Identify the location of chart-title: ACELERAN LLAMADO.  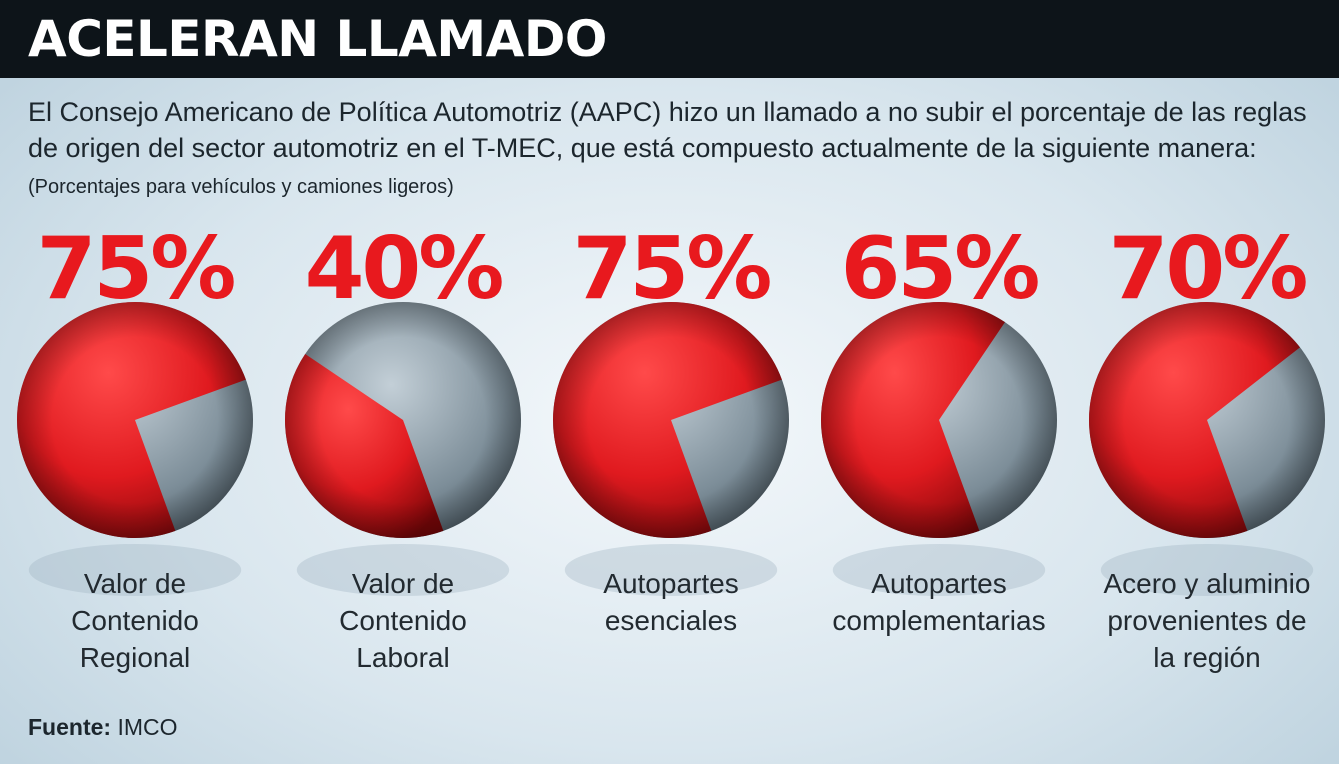
(317, 39).